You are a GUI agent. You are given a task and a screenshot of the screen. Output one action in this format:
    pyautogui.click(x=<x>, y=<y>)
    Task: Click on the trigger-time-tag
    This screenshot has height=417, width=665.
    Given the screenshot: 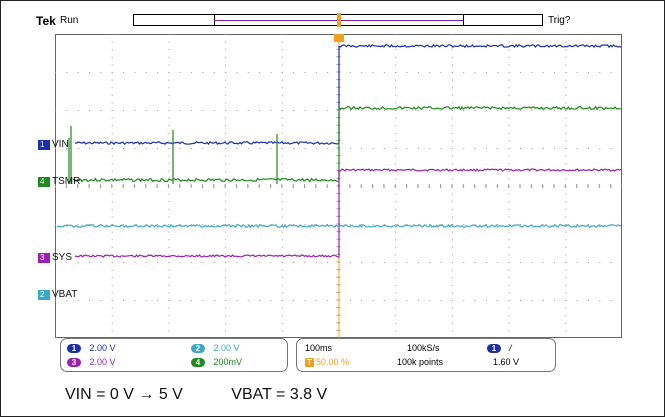 What is the action you would take?
    pyautogui.click(x=339, y=38)
    